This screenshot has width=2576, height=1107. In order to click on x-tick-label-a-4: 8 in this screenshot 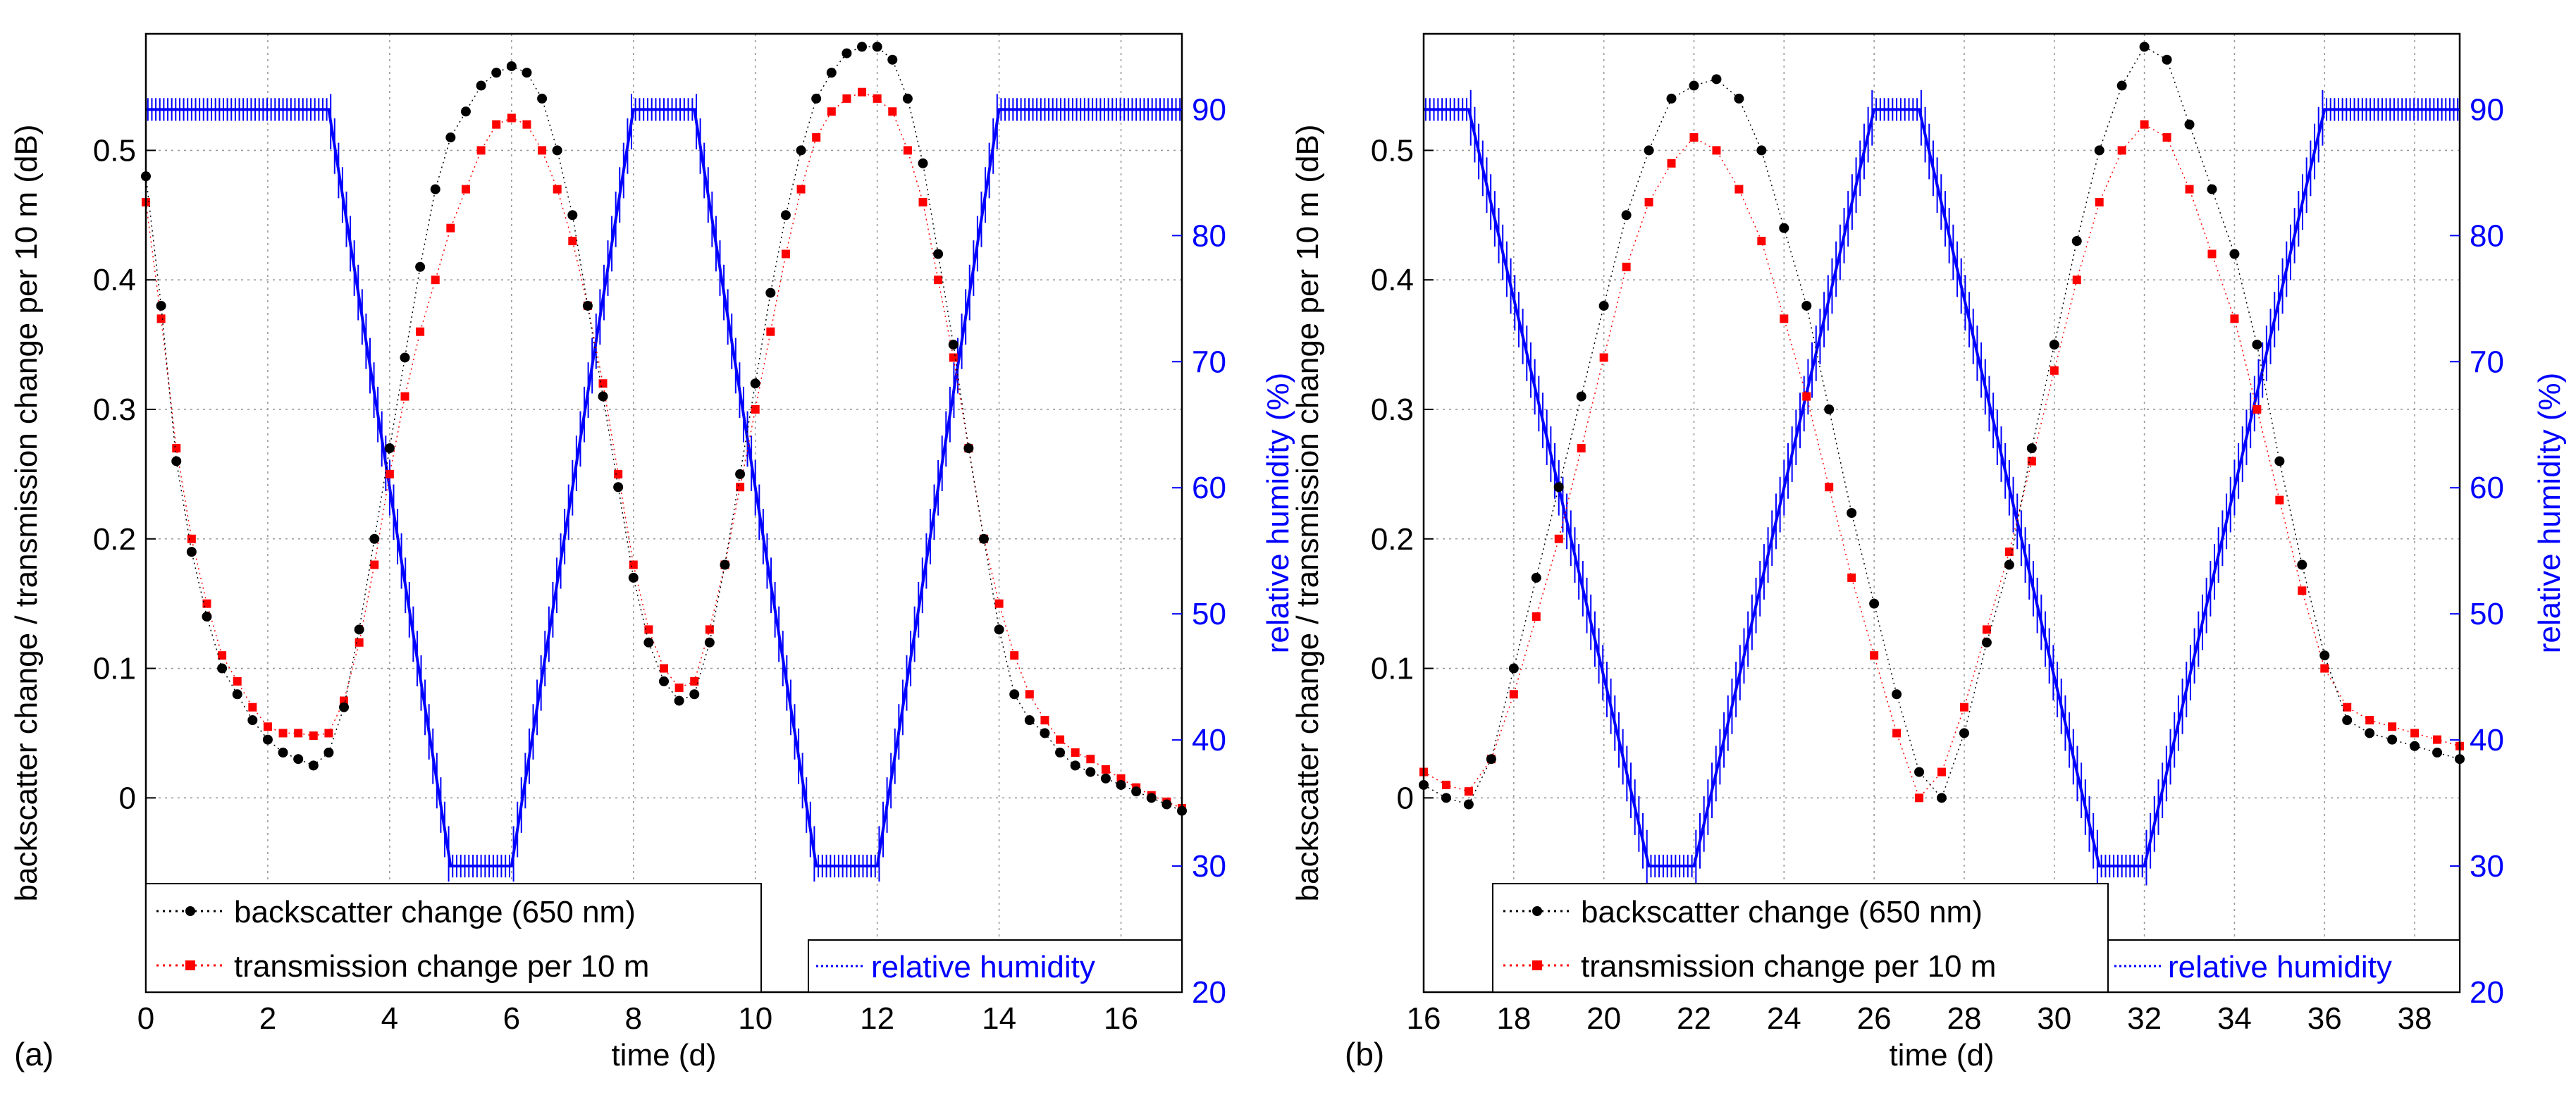, I will do `click(633, 1019)`.